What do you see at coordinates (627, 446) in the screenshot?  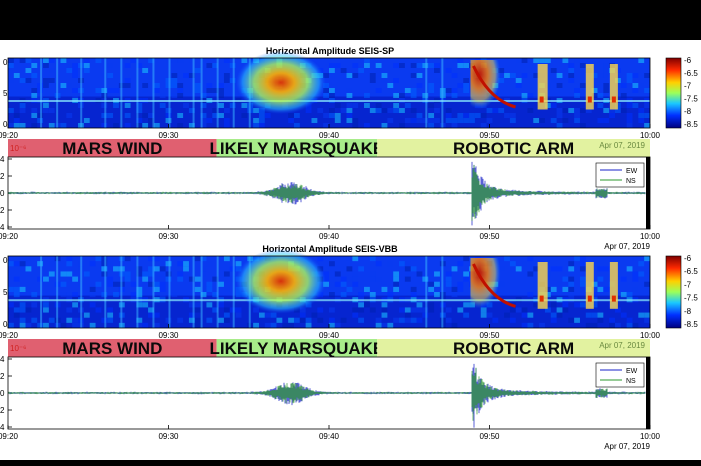 I see `date-label: Apr 07, 2019` at bounding box center [627, 446].